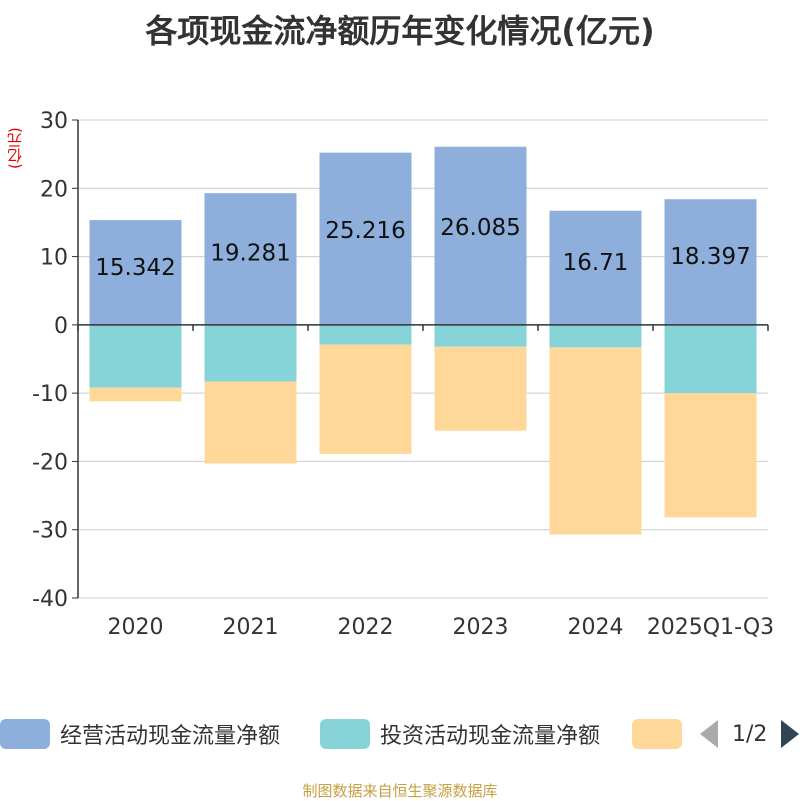 This screenshot has width=800, height=801. What do you see at coordinates (365, 231) in the screenshot?
I see `data-label-2022: 25.216` at bounding box center [365, 231].